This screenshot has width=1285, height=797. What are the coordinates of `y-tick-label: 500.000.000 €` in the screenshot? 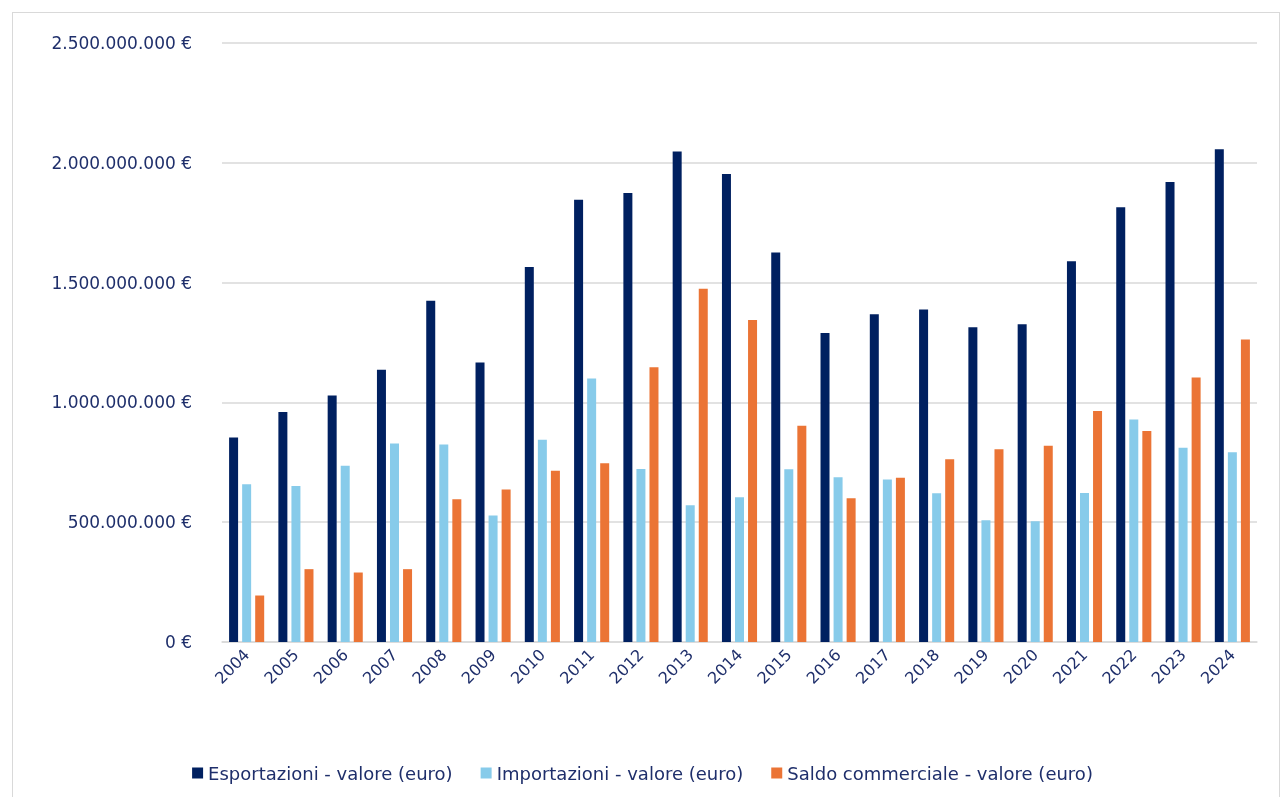 It's located at (129, 522).